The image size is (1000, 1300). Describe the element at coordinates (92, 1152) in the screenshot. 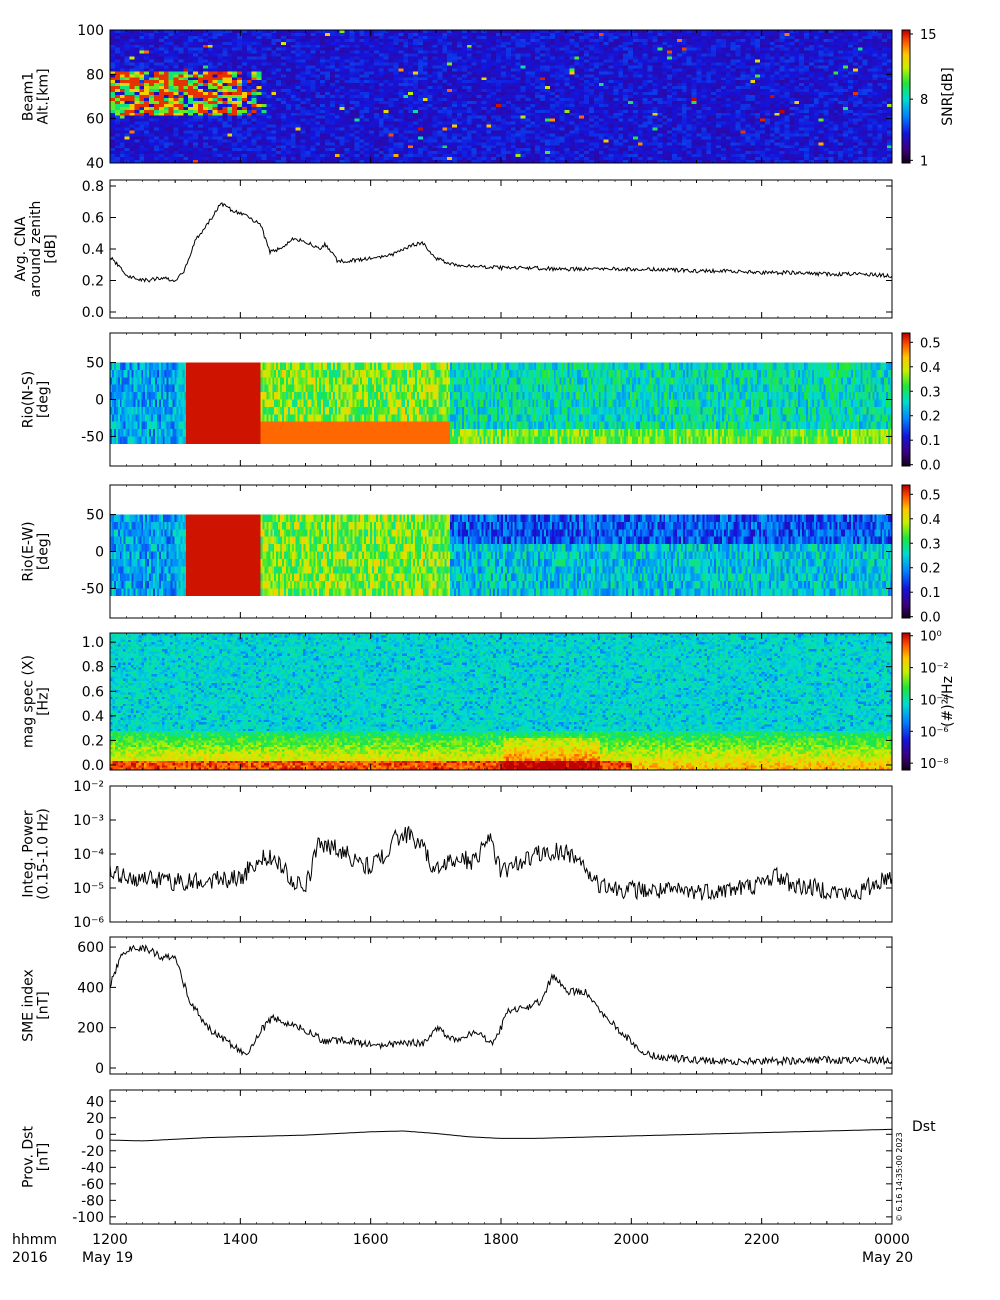

I see `dst-ytick-label: -20` at that location.